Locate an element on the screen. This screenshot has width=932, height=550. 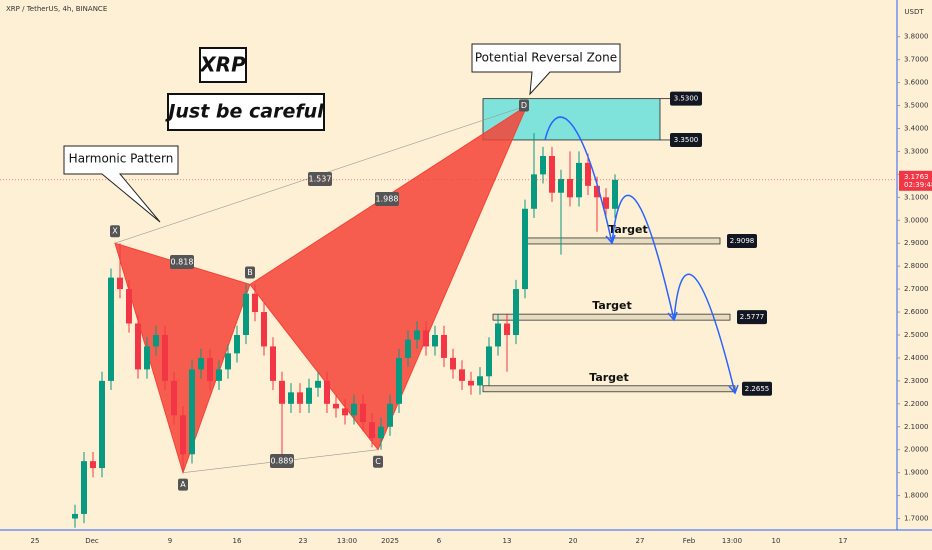
ratio-label: 1.537 is located at coordinates (320, 179).